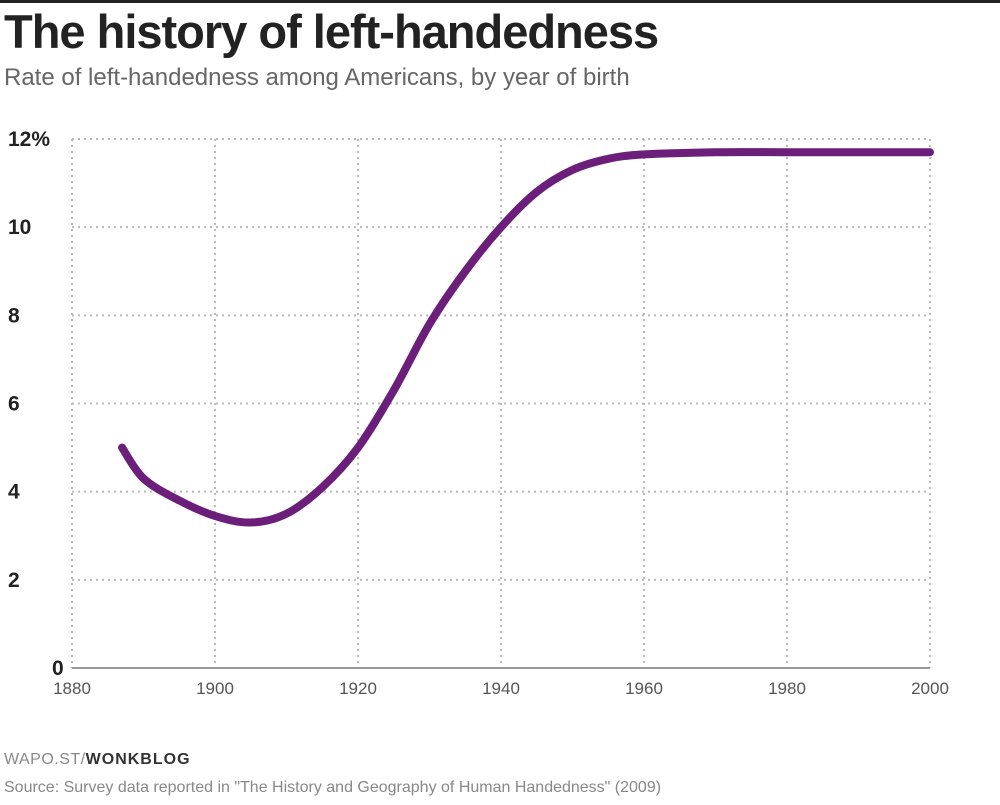 This screenshot has height=805, width=1000. Describe the element at coordinates (215, 688) in the screenshot. I see `x-tick-label: 1900` at that location.